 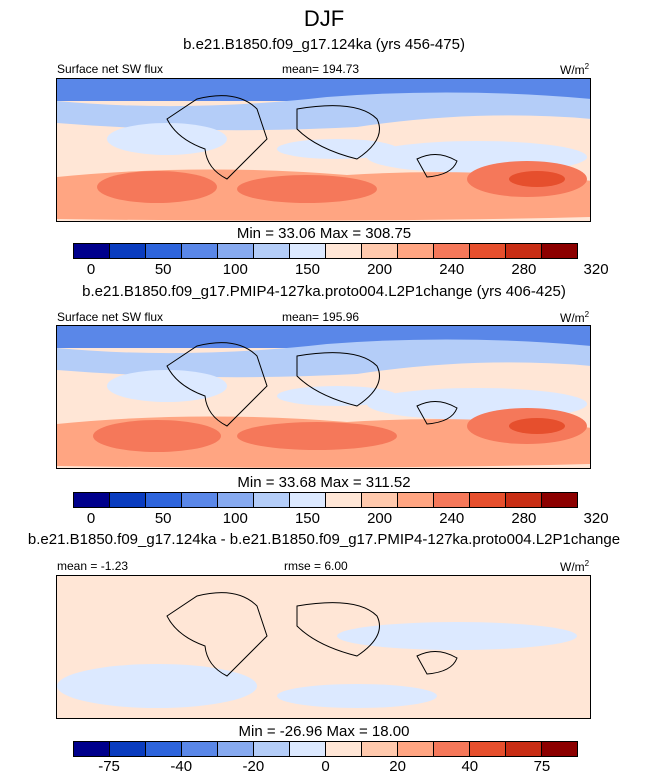 What do you see at coordinates (110, 69) in the screenshot?
I see `panel1-variable-label: Surface net SW flux` at bounding box center [110, 69].